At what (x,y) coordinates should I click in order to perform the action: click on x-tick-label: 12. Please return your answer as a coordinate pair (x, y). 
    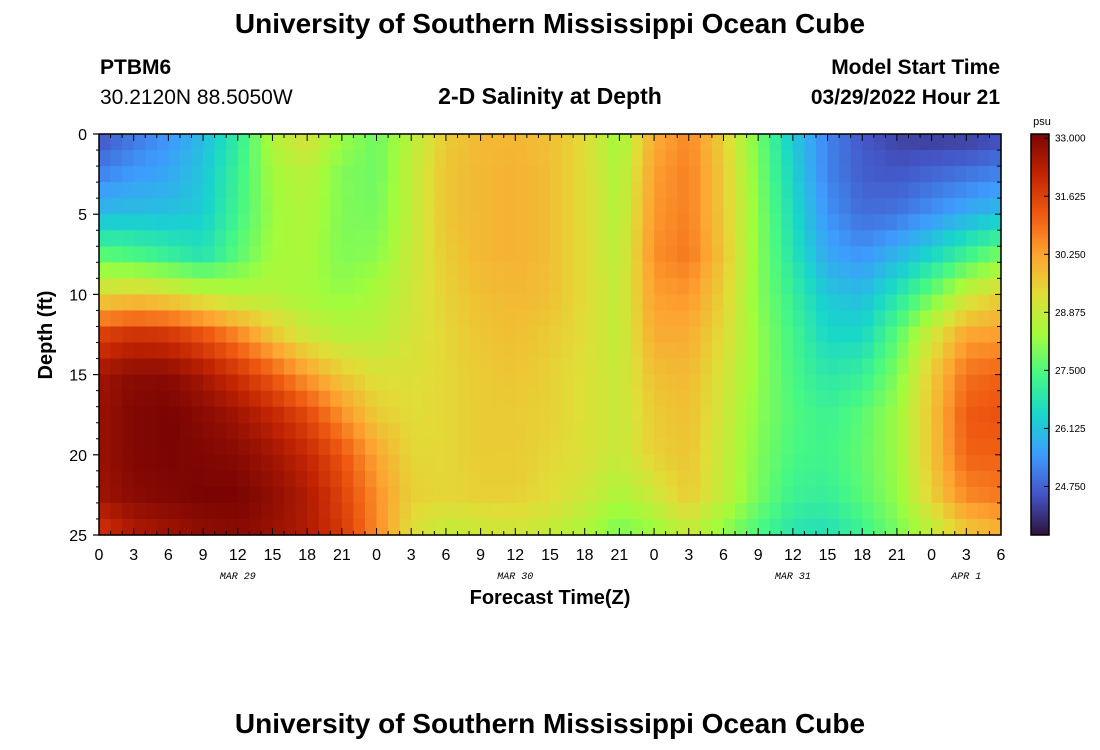
    Looking at the image, I should click on (793, 555).